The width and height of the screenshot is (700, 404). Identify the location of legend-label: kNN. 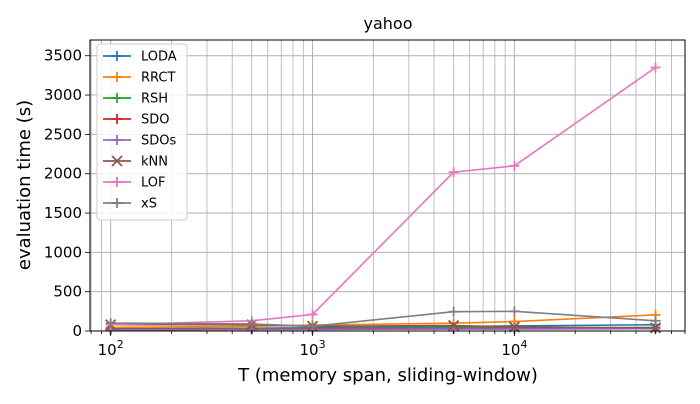
(154, 162).